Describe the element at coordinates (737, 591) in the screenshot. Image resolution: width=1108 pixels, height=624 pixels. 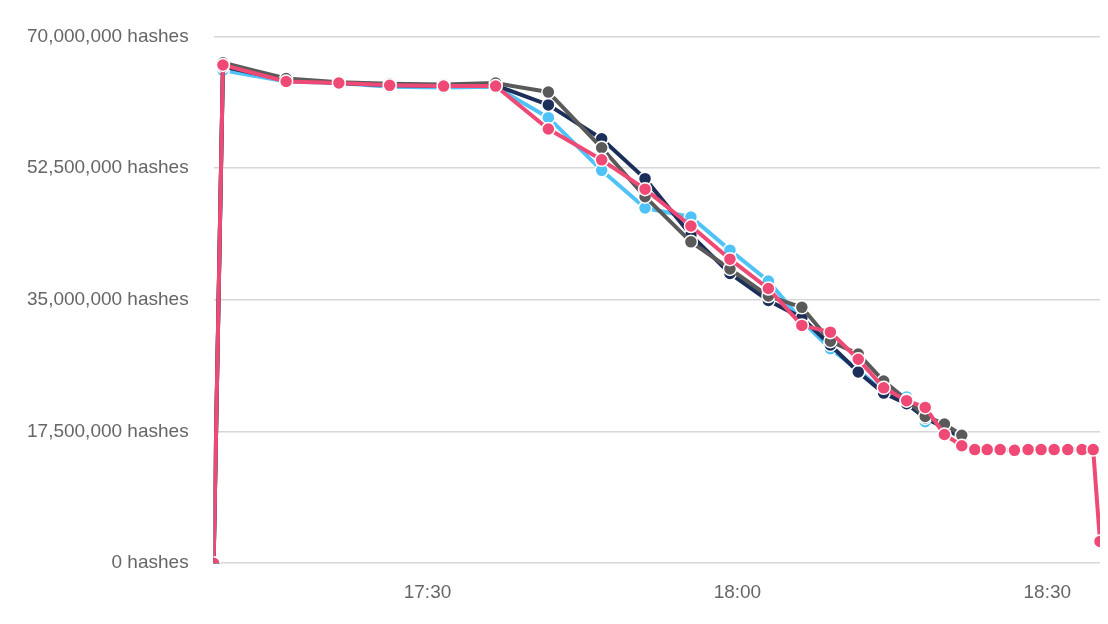
I see `x-tick-label: 18:00` at that location.